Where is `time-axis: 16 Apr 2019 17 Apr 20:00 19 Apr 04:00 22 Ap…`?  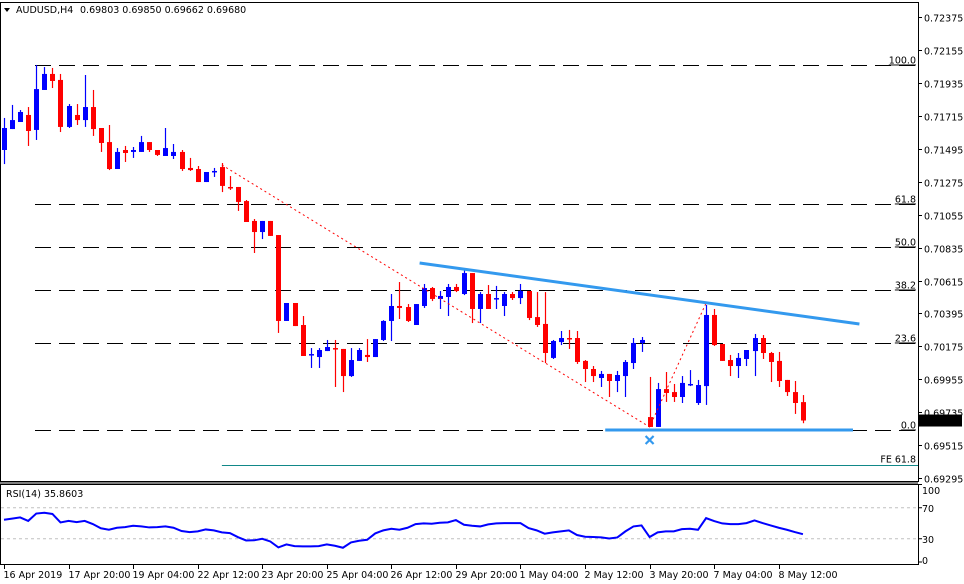
time-axis: 16 Apr 2019 17 Apr 20:00 19 Apr 04:00 22 Ap… is located at coordinates (421, 573).